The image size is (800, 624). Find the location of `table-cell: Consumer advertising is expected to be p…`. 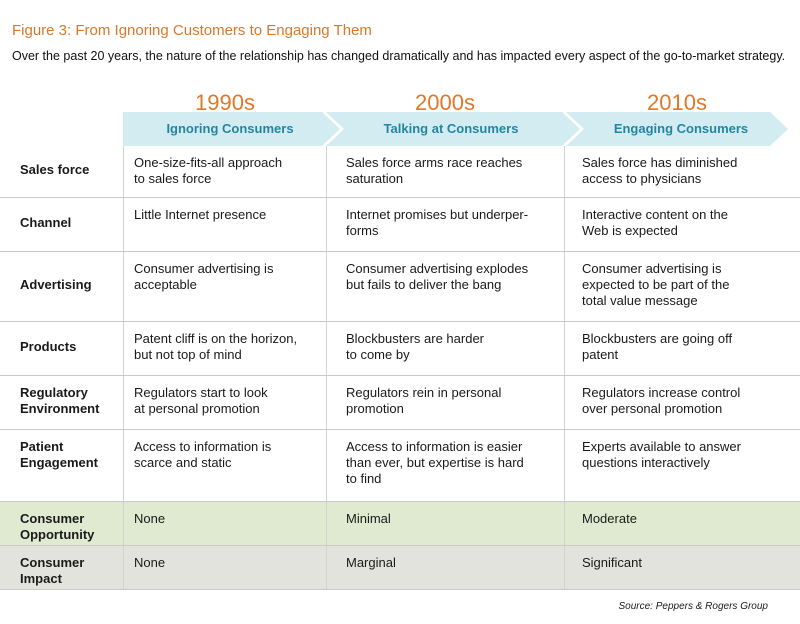

table-cell: Consumer advertising is expected to be p… is located at coordinates (656, 284).